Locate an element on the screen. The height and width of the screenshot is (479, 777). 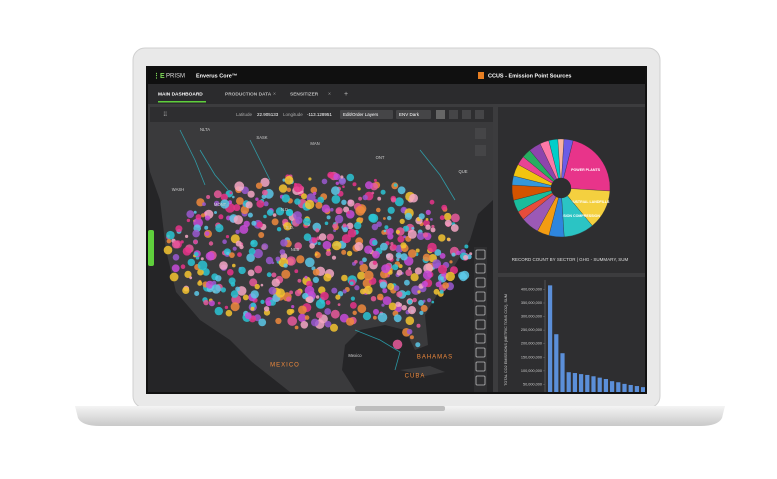
side-panel-toggle is located at coordinates (151, 248).